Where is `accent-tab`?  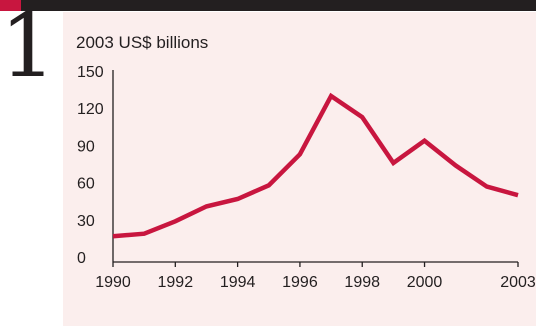
accent-tab is located at coordinates (10, 5).